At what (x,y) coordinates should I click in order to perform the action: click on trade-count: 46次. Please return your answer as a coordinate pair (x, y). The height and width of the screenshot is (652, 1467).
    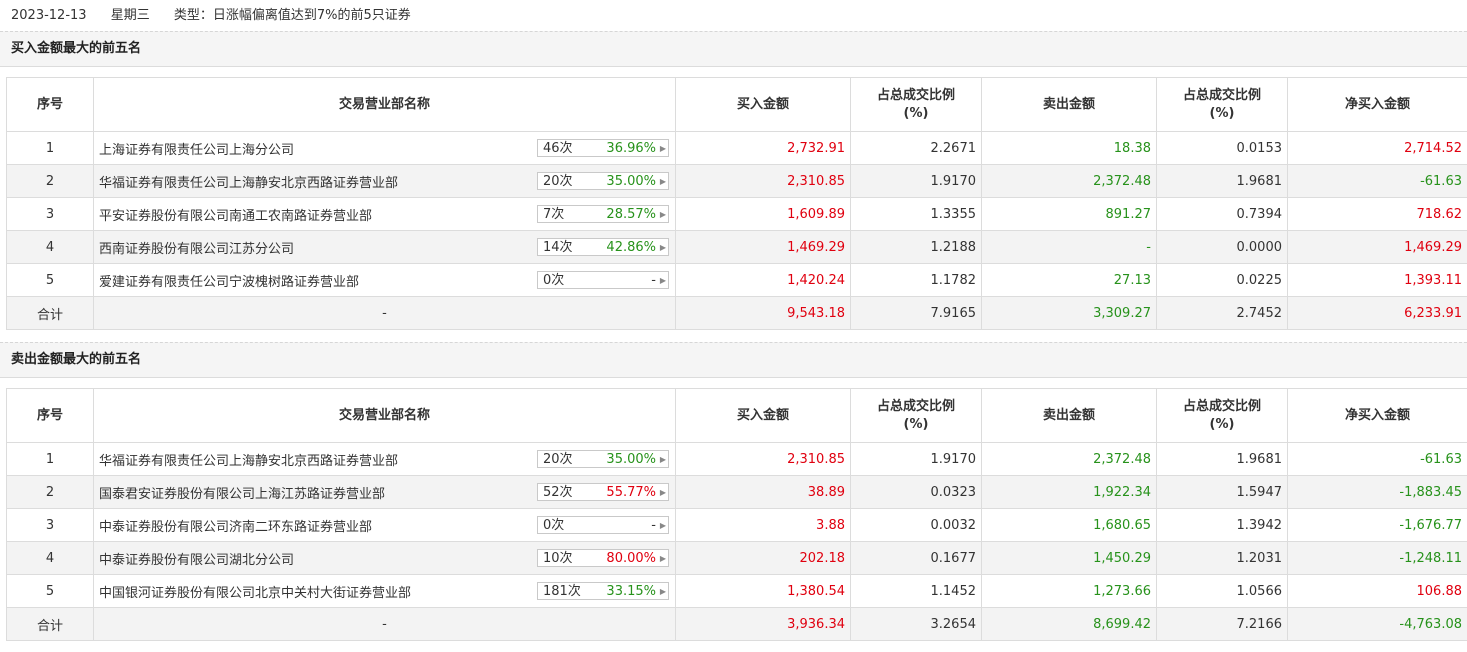
    Looking at the image, I should click on (558, 148).